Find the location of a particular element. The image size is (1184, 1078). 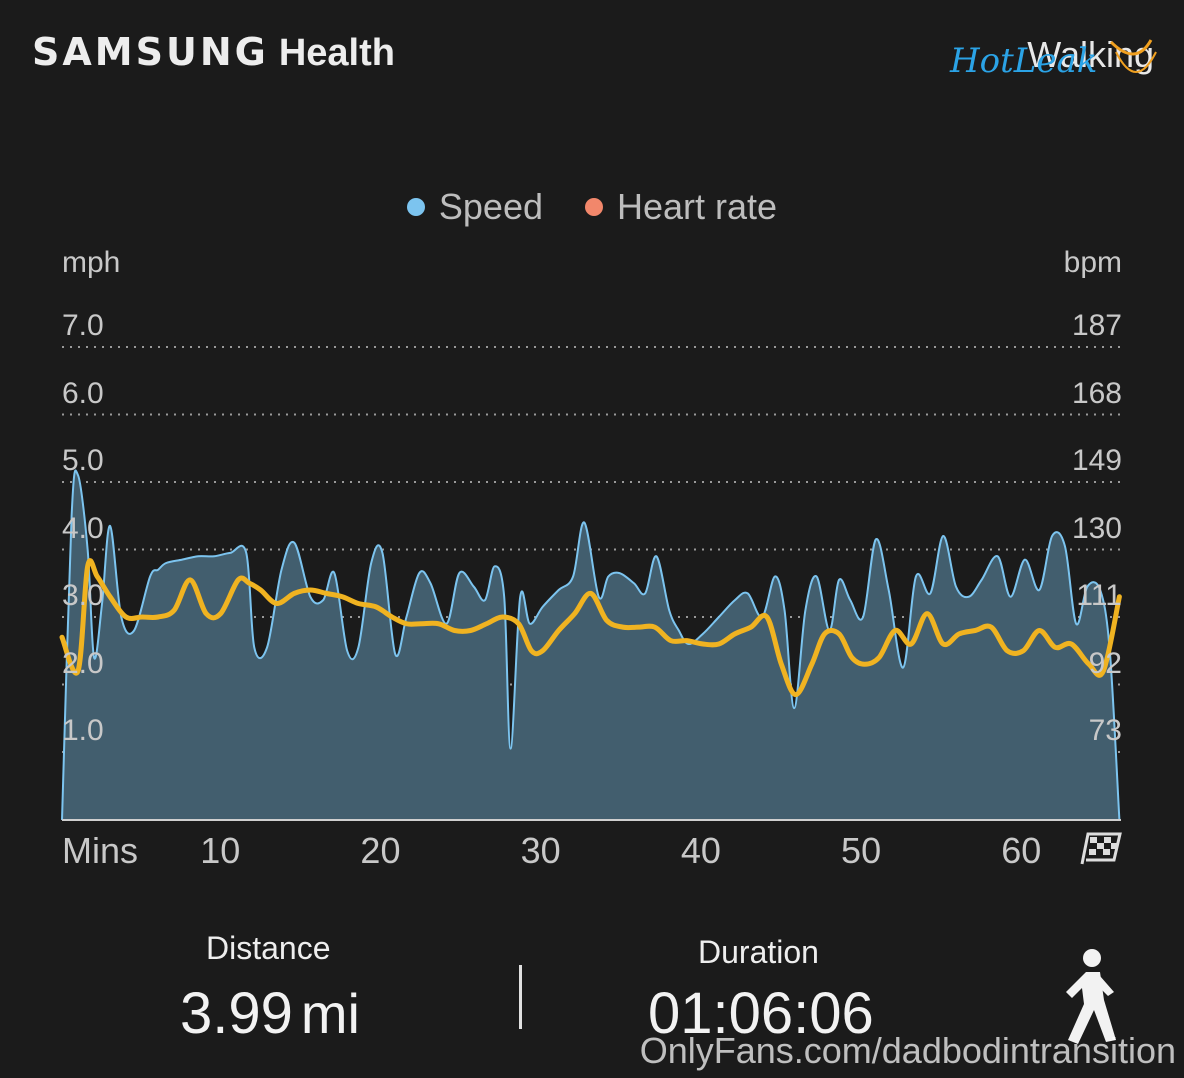

watermark-text: OnlyFans.com/dadbodintransition is located at coordinates (907, 1050).